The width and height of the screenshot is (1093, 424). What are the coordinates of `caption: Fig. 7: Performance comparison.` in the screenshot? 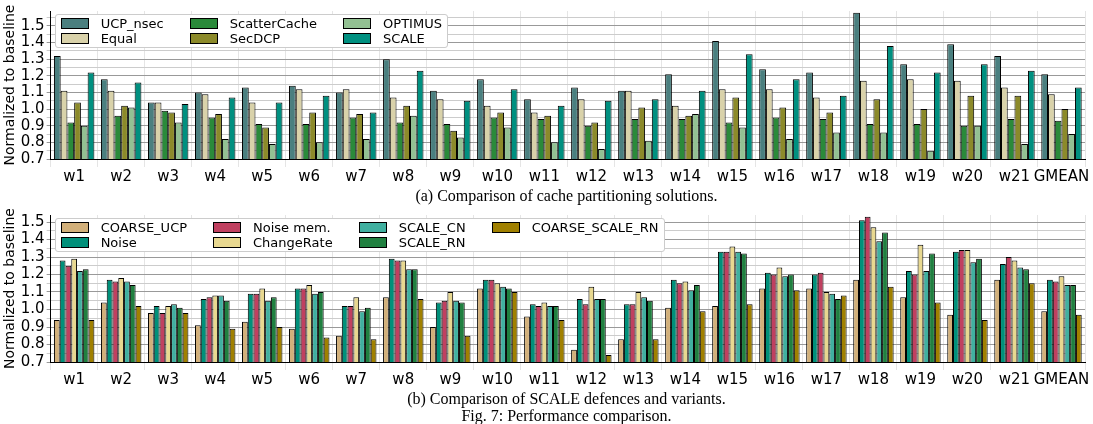 It's located at (567, 415).